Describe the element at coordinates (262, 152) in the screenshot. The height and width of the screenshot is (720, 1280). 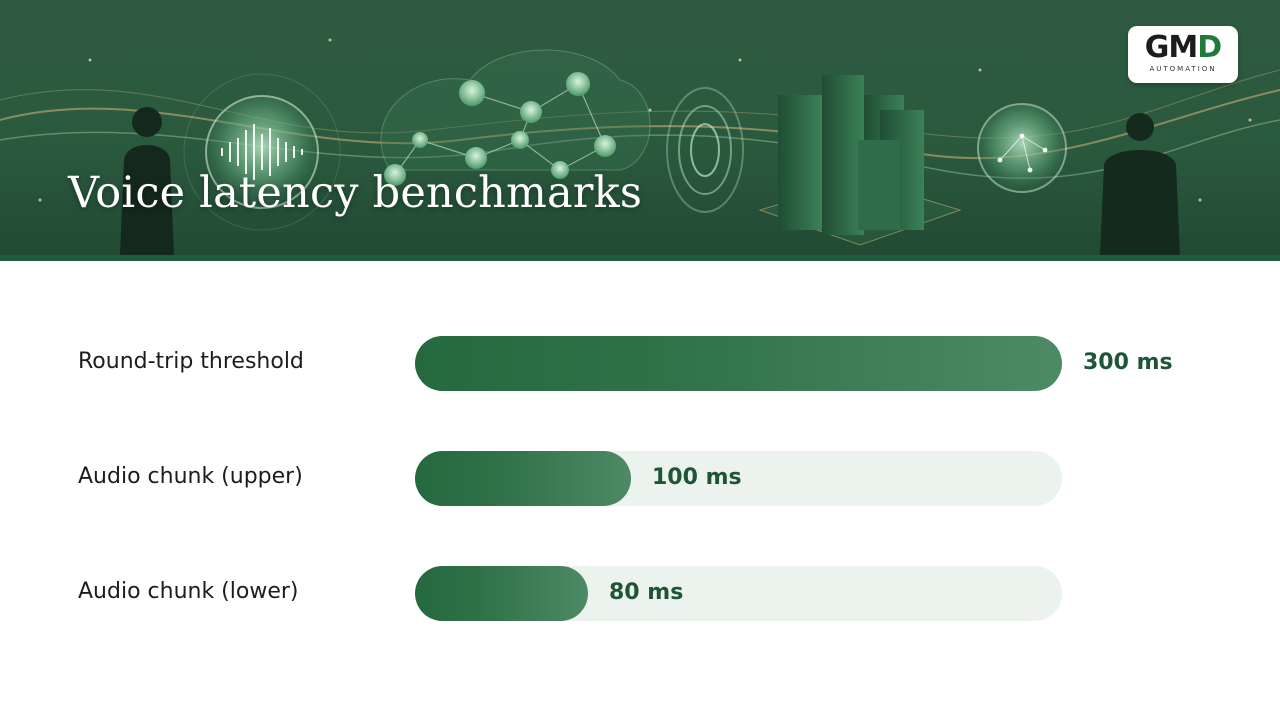
I see `waveform-icon` at that location.